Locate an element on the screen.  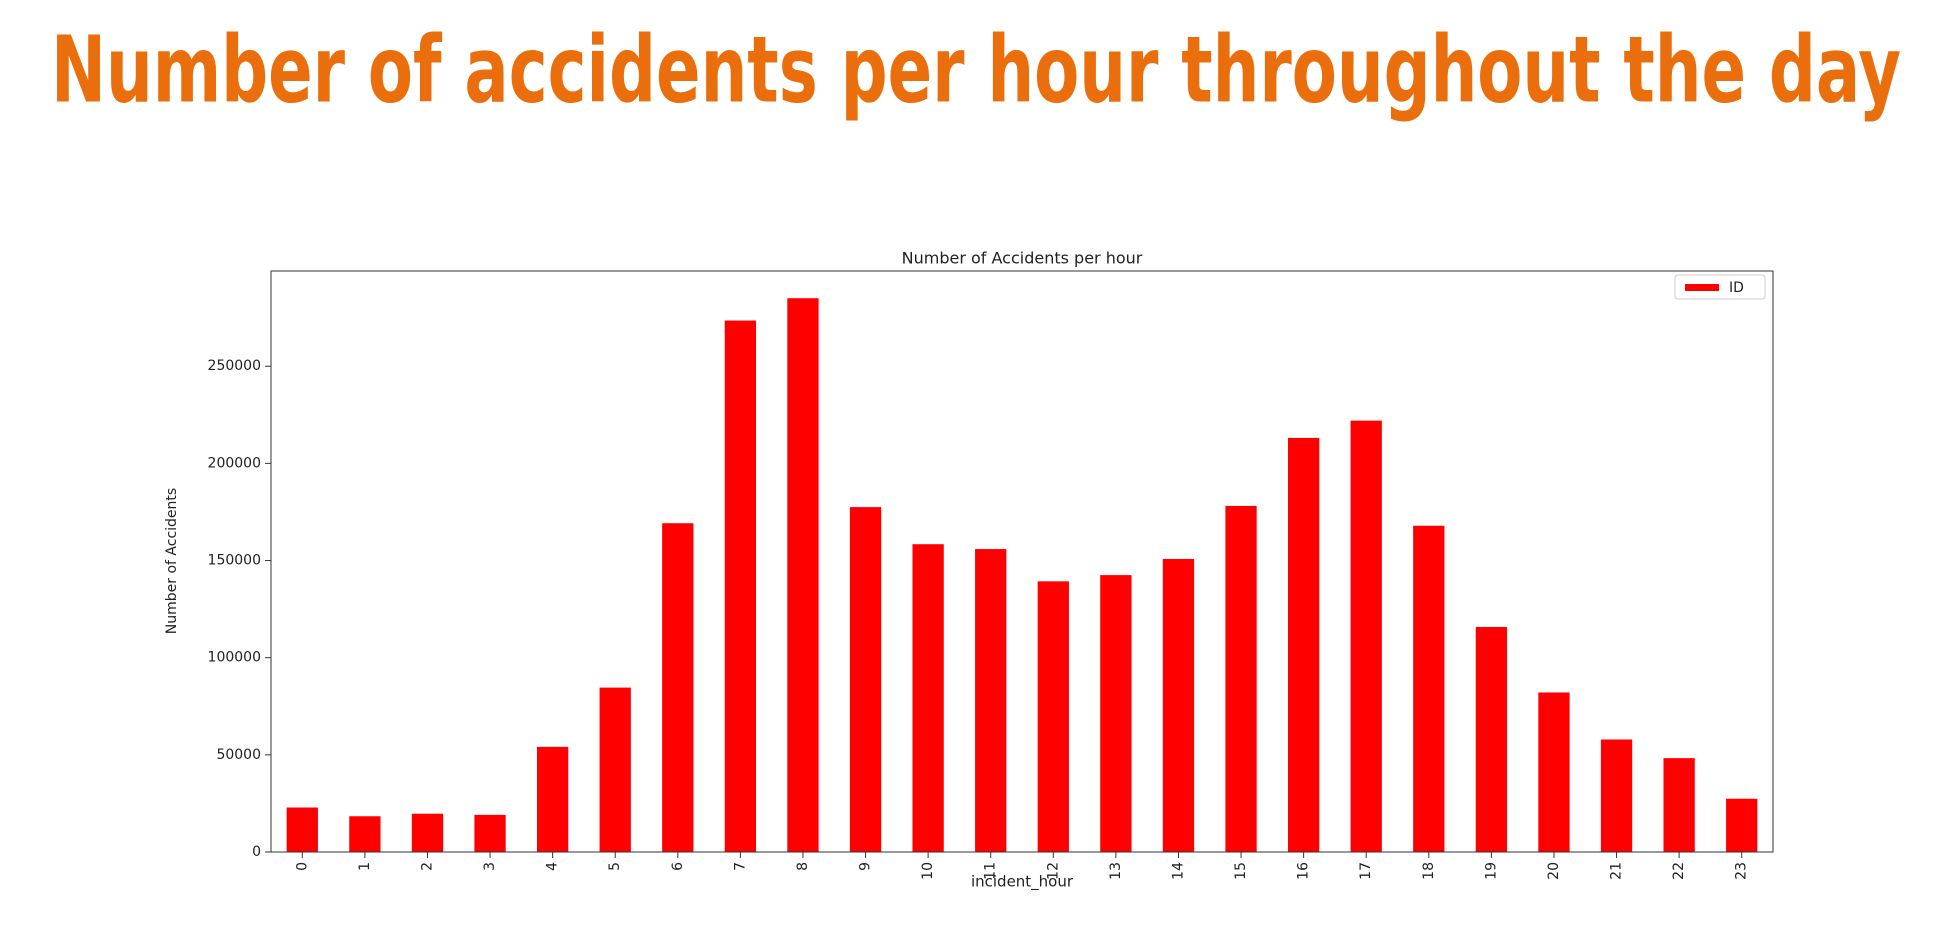
x-tick-label: 16 is located at coordinates (1304, 871).